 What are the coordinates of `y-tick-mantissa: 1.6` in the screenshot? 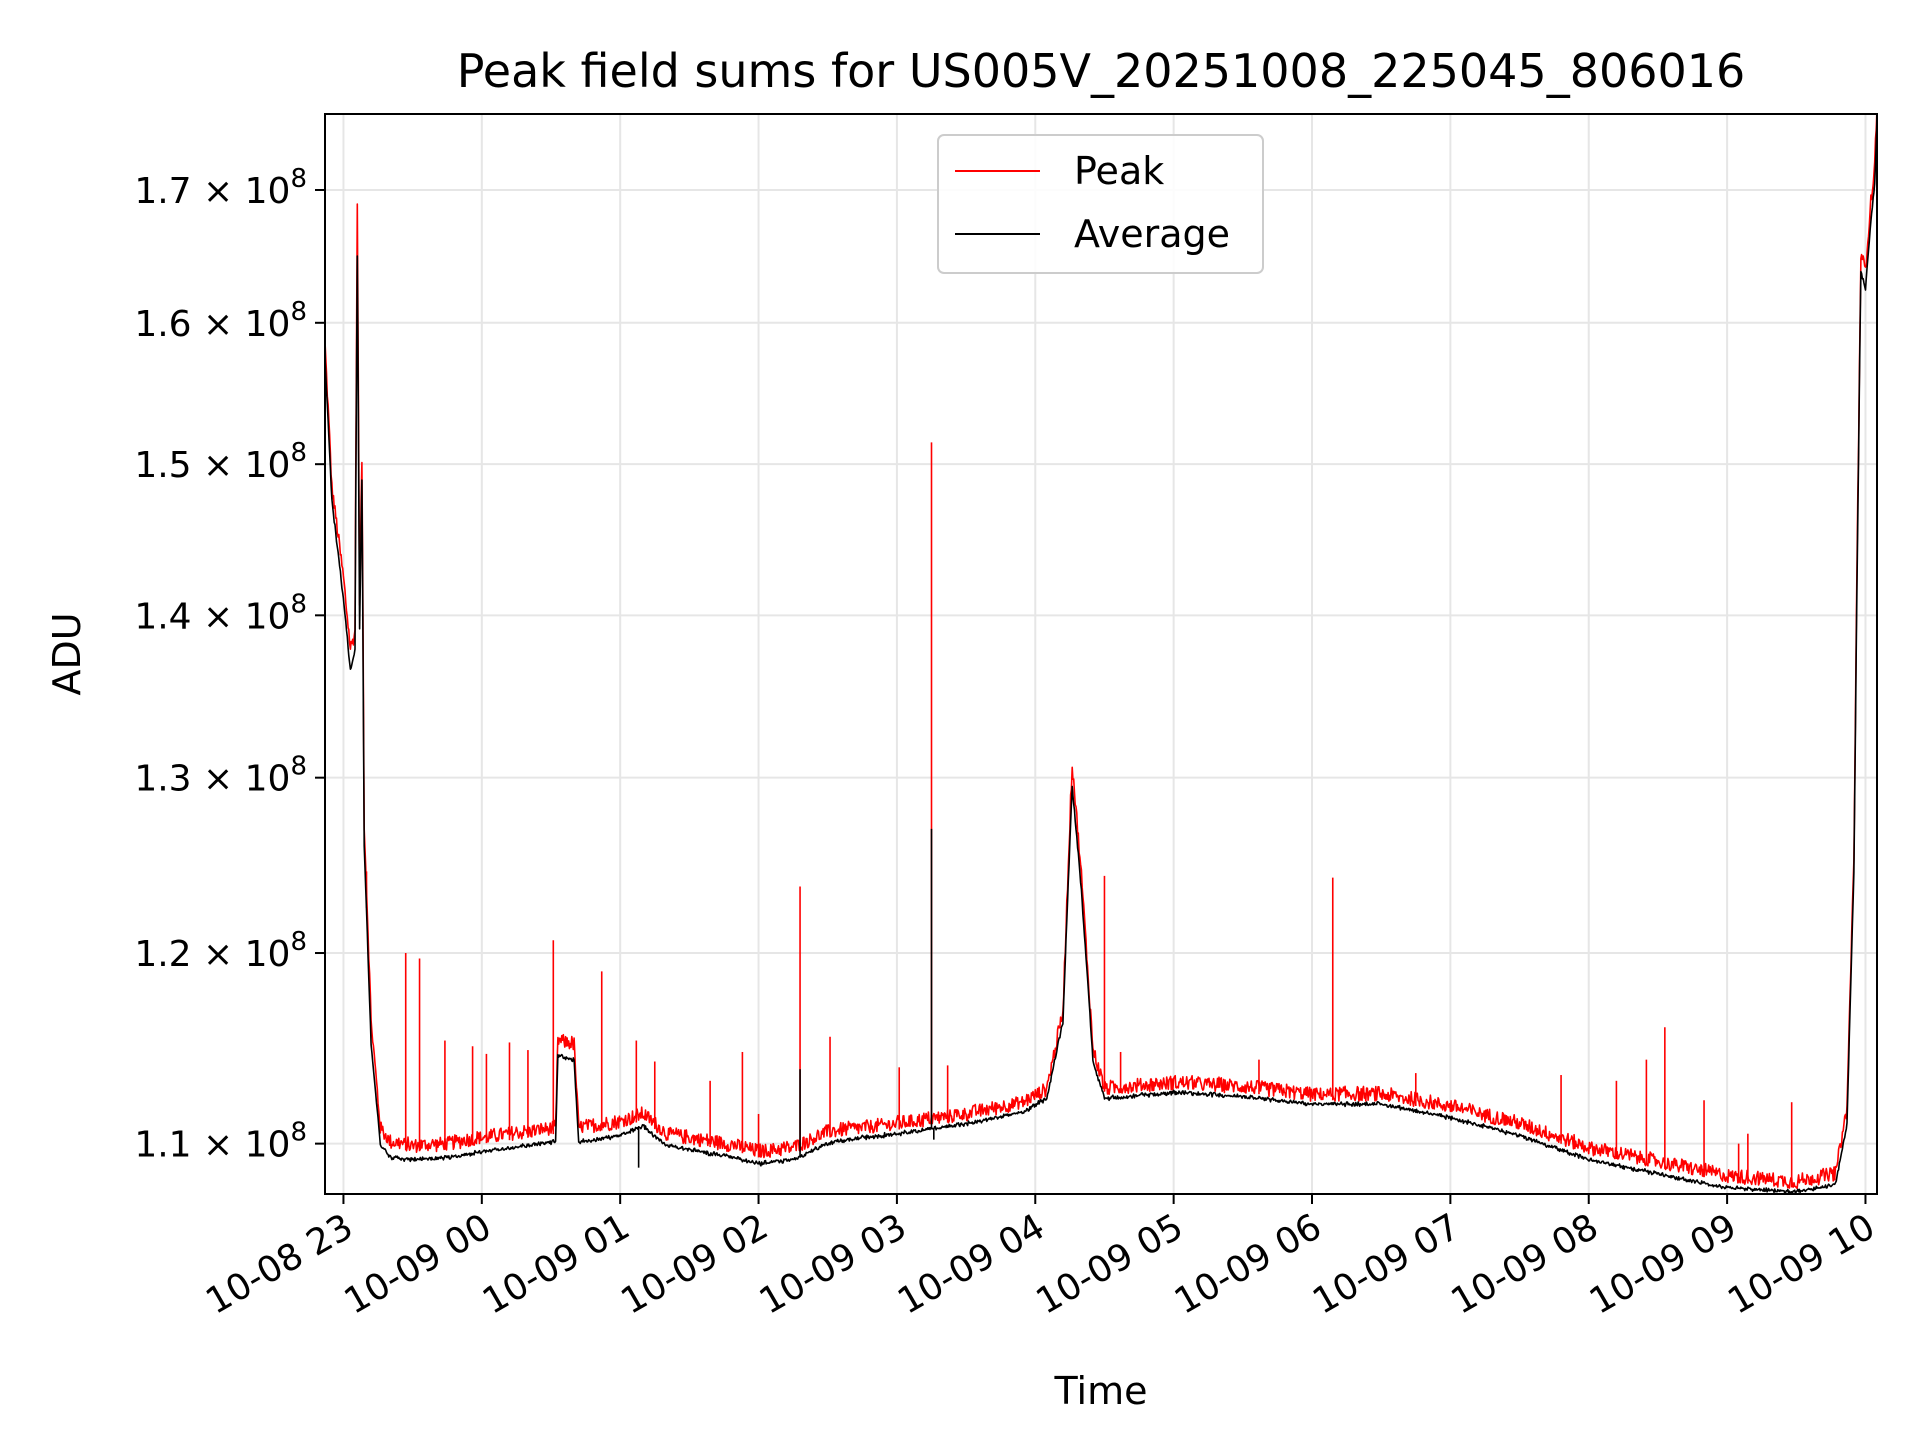 It's located at (162, 324).